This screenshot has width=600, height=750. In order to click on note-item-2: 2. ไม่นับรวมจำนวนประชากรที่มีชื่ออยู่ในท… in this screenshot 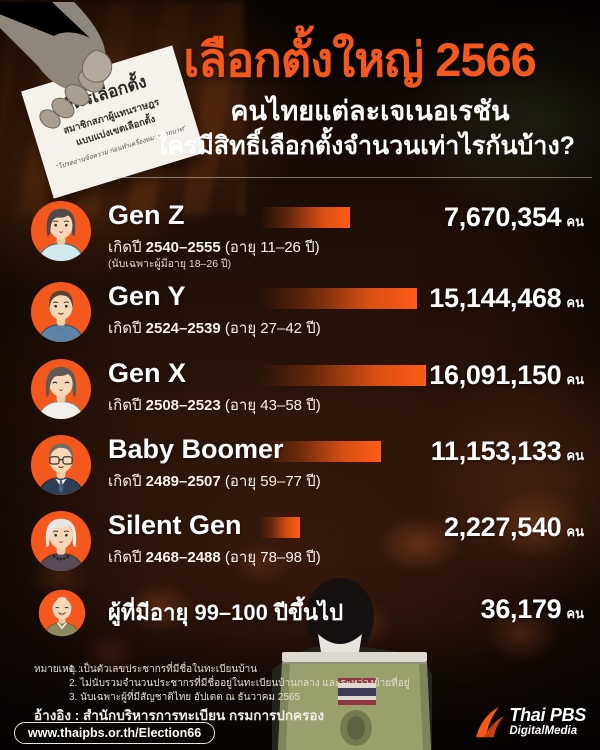, I will do `click(239, 683)`.